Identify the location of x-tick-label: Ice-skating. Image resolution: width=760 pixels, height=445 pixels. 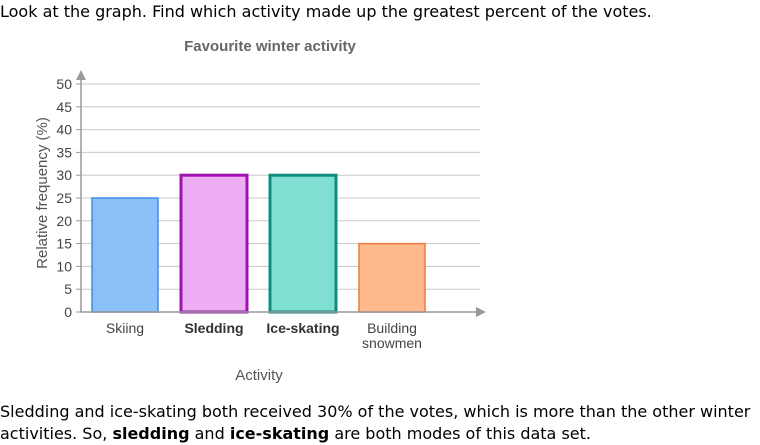
(302, 328).